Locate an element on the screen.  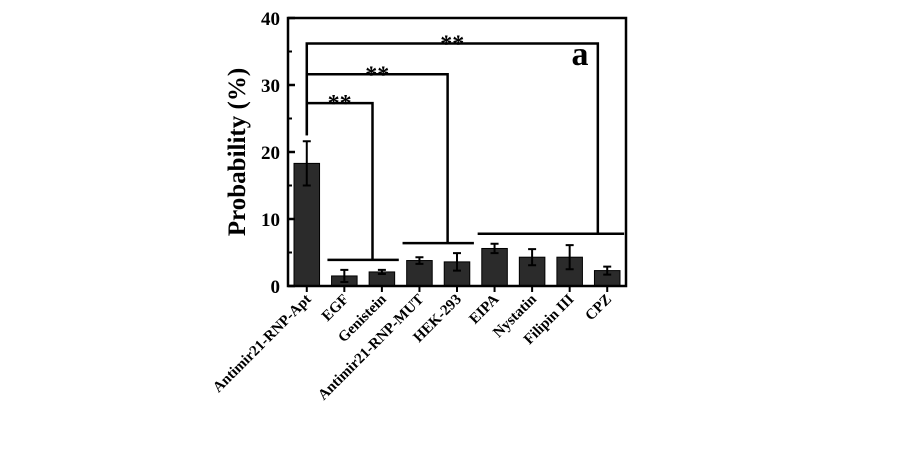
x-tick-label-1: Antimir21-RNP-Apt is located at coordinates (262, 344).